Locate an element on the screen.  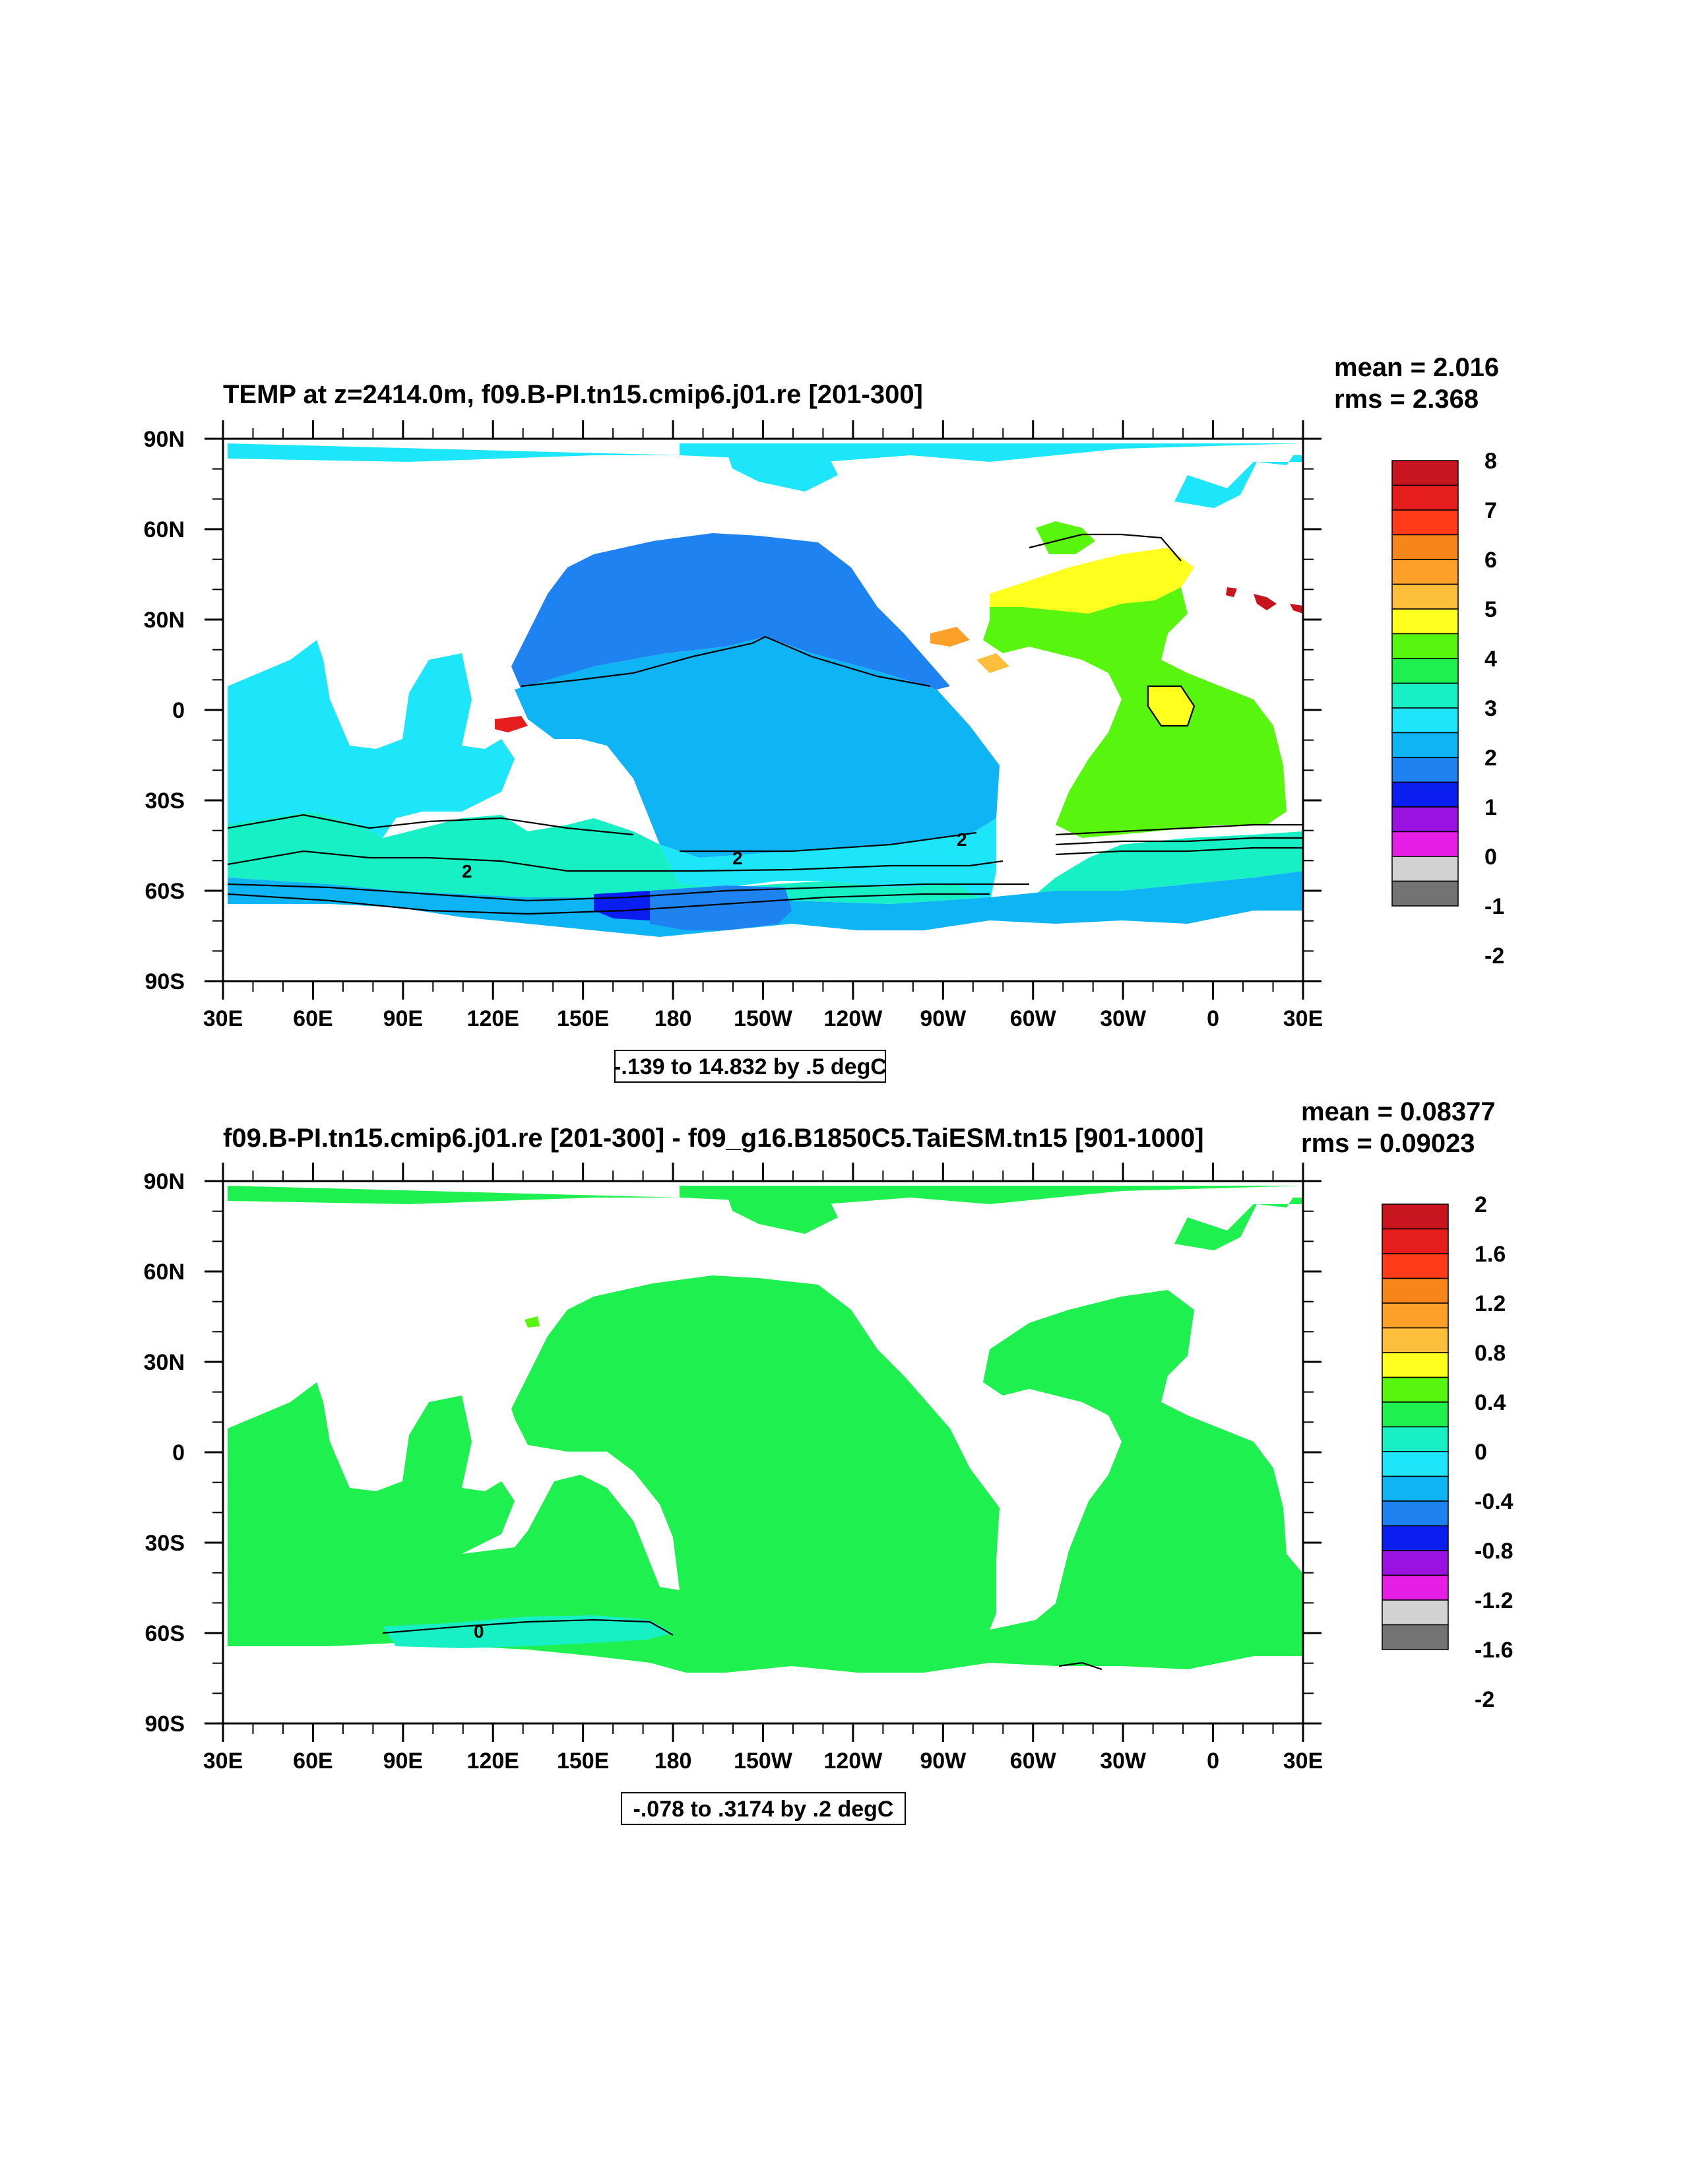
panel-1-contour-label-1: 2 is located at coordinates (467, 871).